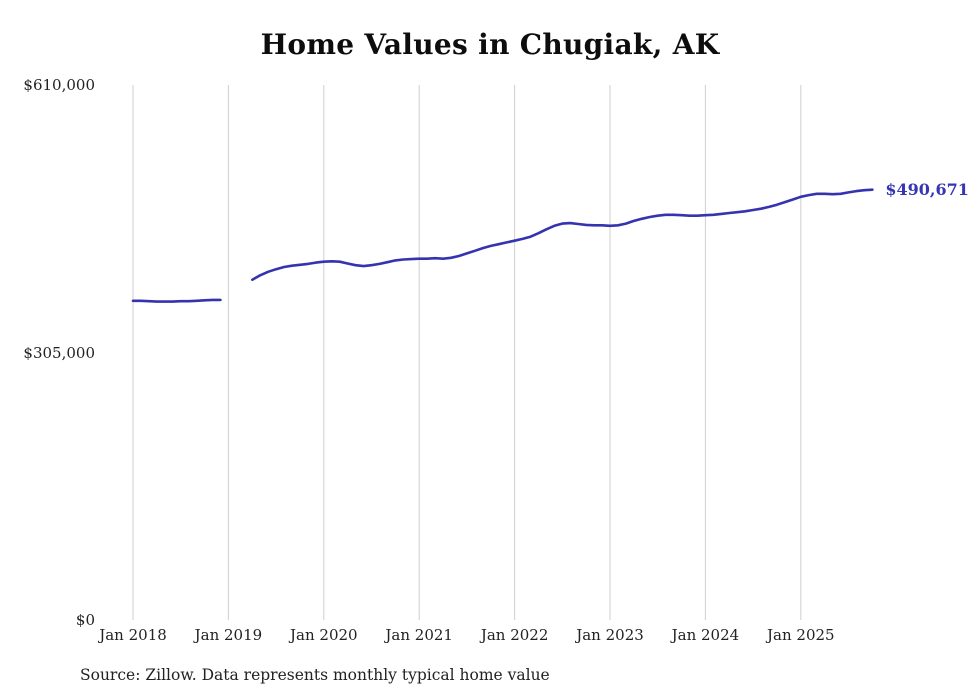 The width and height of the screenshot is (980, 699). Describe the element at coordinates (705, 635) in the screenshot. I see `x-tick-label: Jan 2024` at that location.